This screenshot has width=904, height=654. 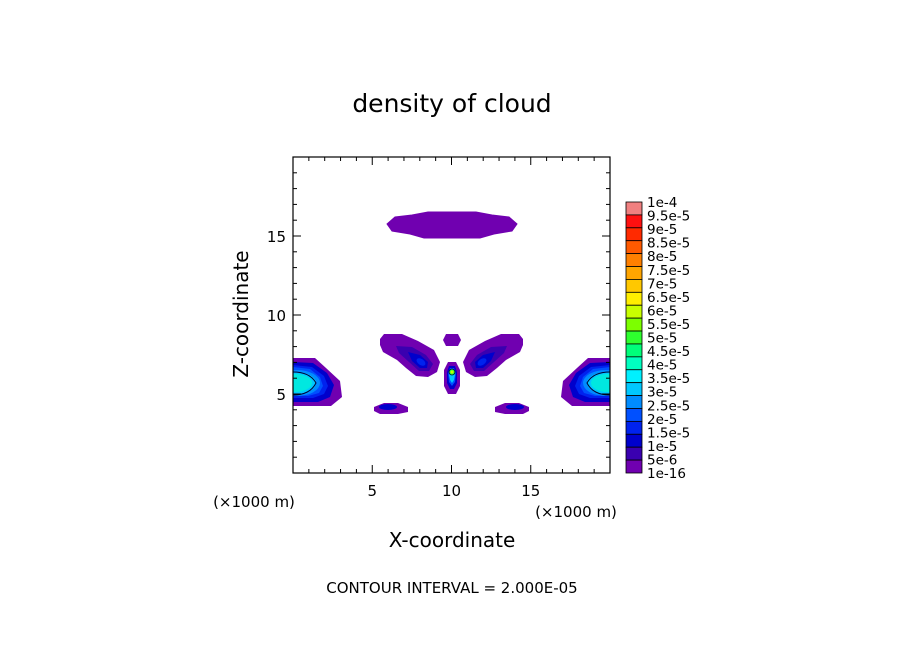 What do you see at coordinates (452, 540) in the screenshot?
I see `x-axis-label: X-coordinate` at bounding box center [452, 540].